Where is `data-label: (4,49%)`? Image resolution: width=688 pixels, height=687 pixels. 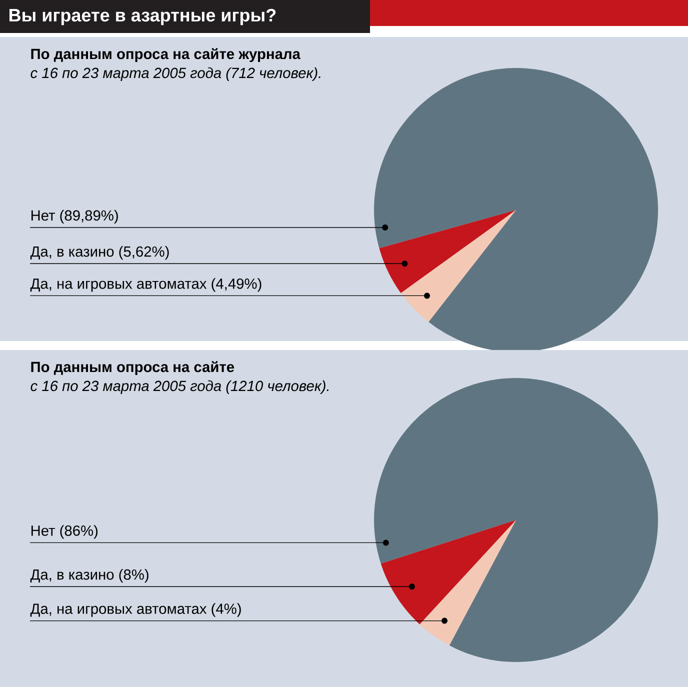
data-label: (4,49%) is located at coordinates (237, 285).